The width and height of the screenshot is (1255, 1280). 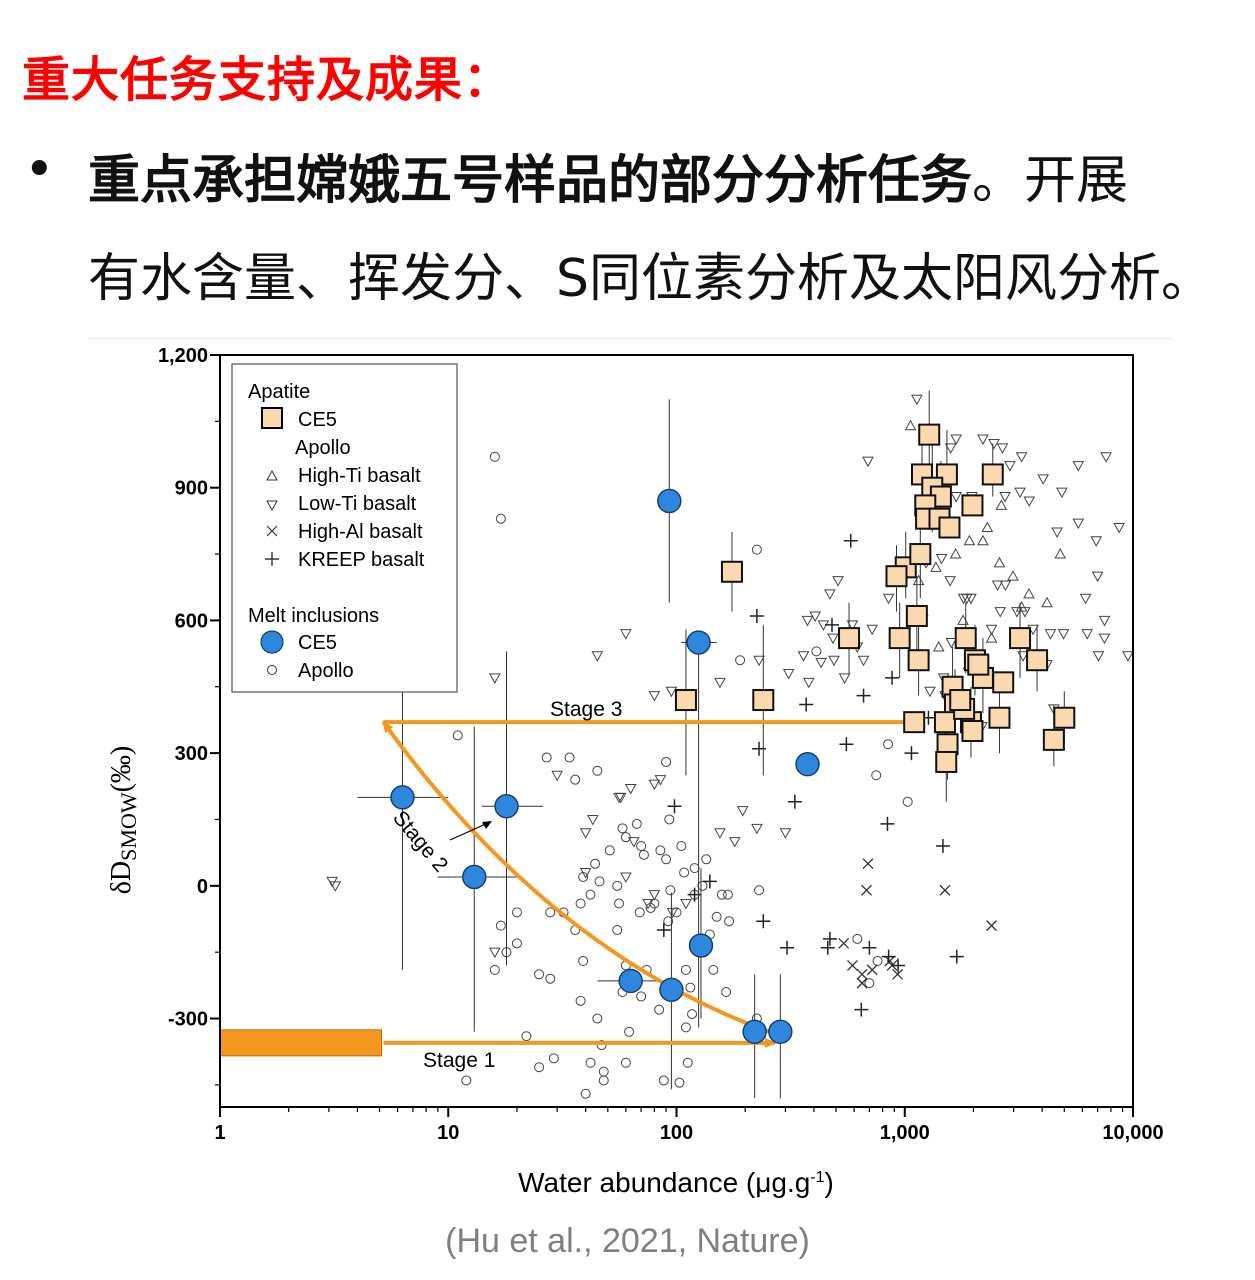 I want to click on bullet-rest-text: 。开展, so click(x=1050, y=181).